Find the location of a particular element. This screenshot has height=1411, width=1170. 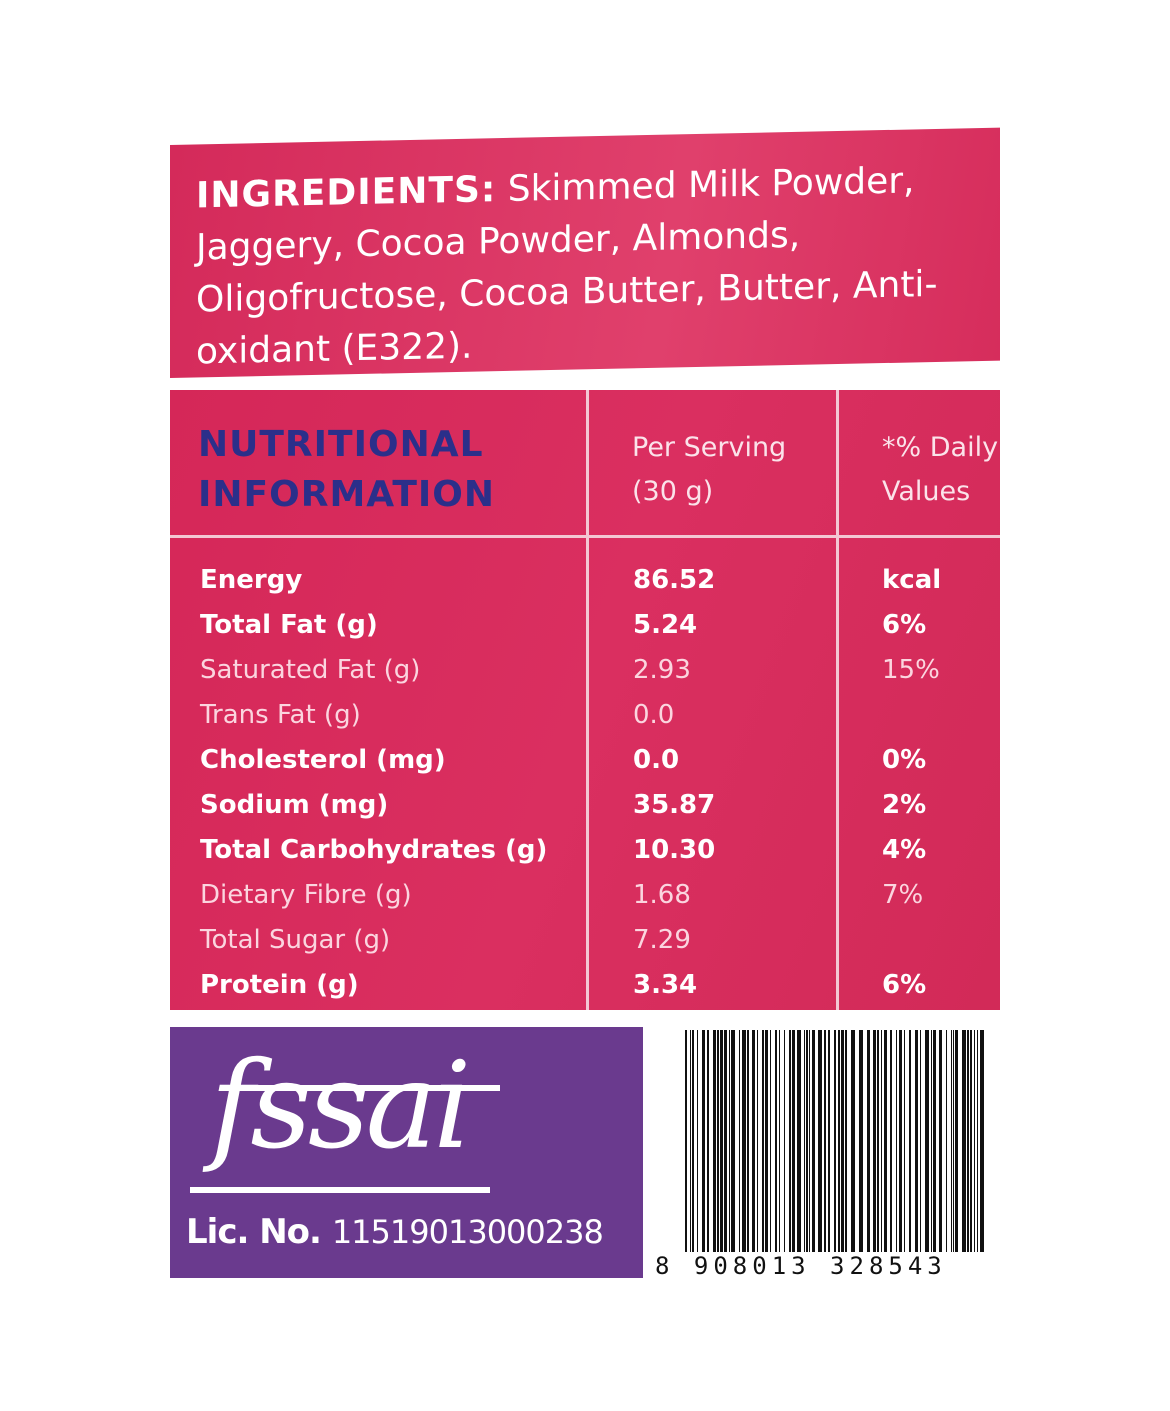

license-value: 11519013000238 is located at coordinates (467, 1232).